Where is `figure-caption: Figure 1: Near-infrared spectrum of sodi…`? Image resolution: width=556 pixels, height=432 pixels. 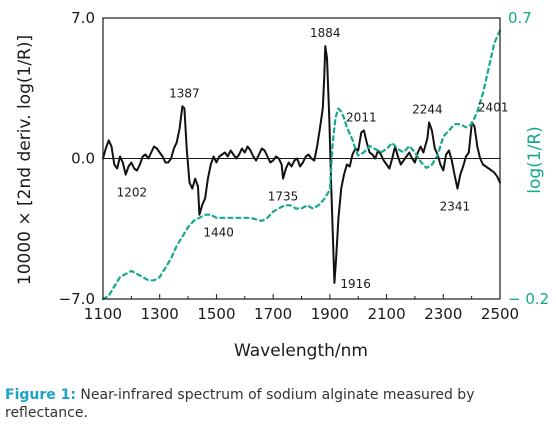
figure-caption: Figure 1: Near-infrared spectrum of sodi… is located at coordinates (275, 404).